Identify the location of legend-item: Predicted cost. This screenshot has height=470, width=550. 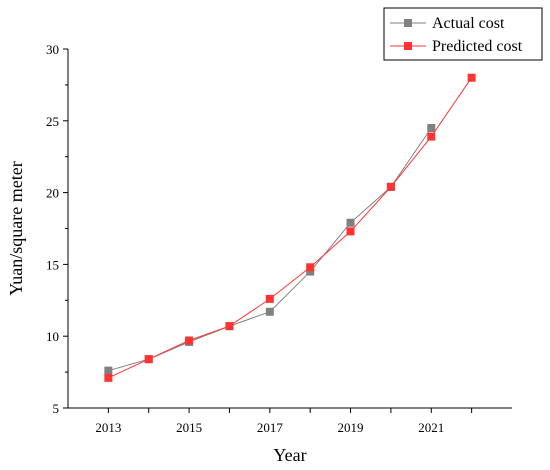
(456, 46).